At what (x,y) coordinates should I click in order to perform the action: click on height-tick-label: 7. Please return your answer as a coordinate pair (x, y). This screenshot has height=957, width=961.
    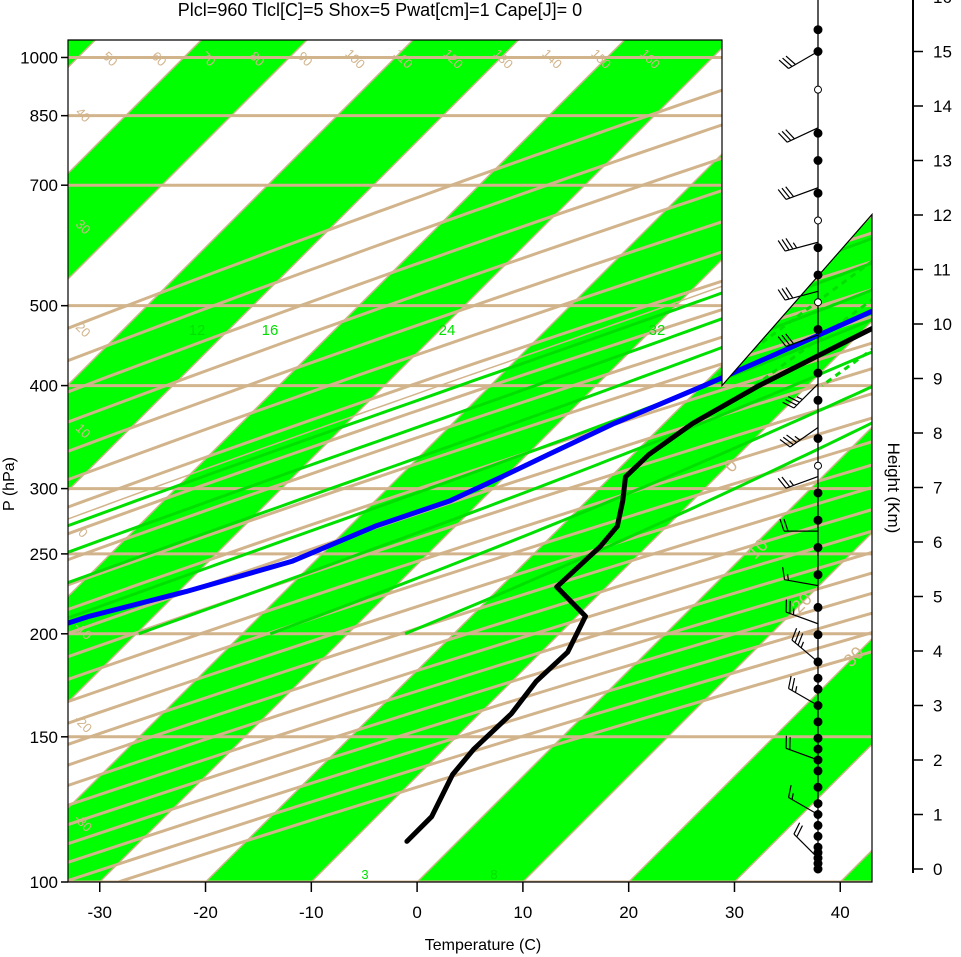
    Looking at the image, I should click on (937, 488).